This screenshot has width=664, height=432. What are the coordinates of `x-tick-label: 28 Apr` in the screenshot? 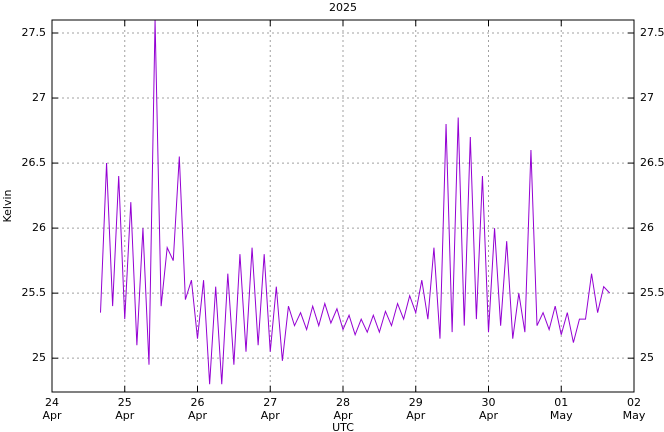 It's located at (343, 409).